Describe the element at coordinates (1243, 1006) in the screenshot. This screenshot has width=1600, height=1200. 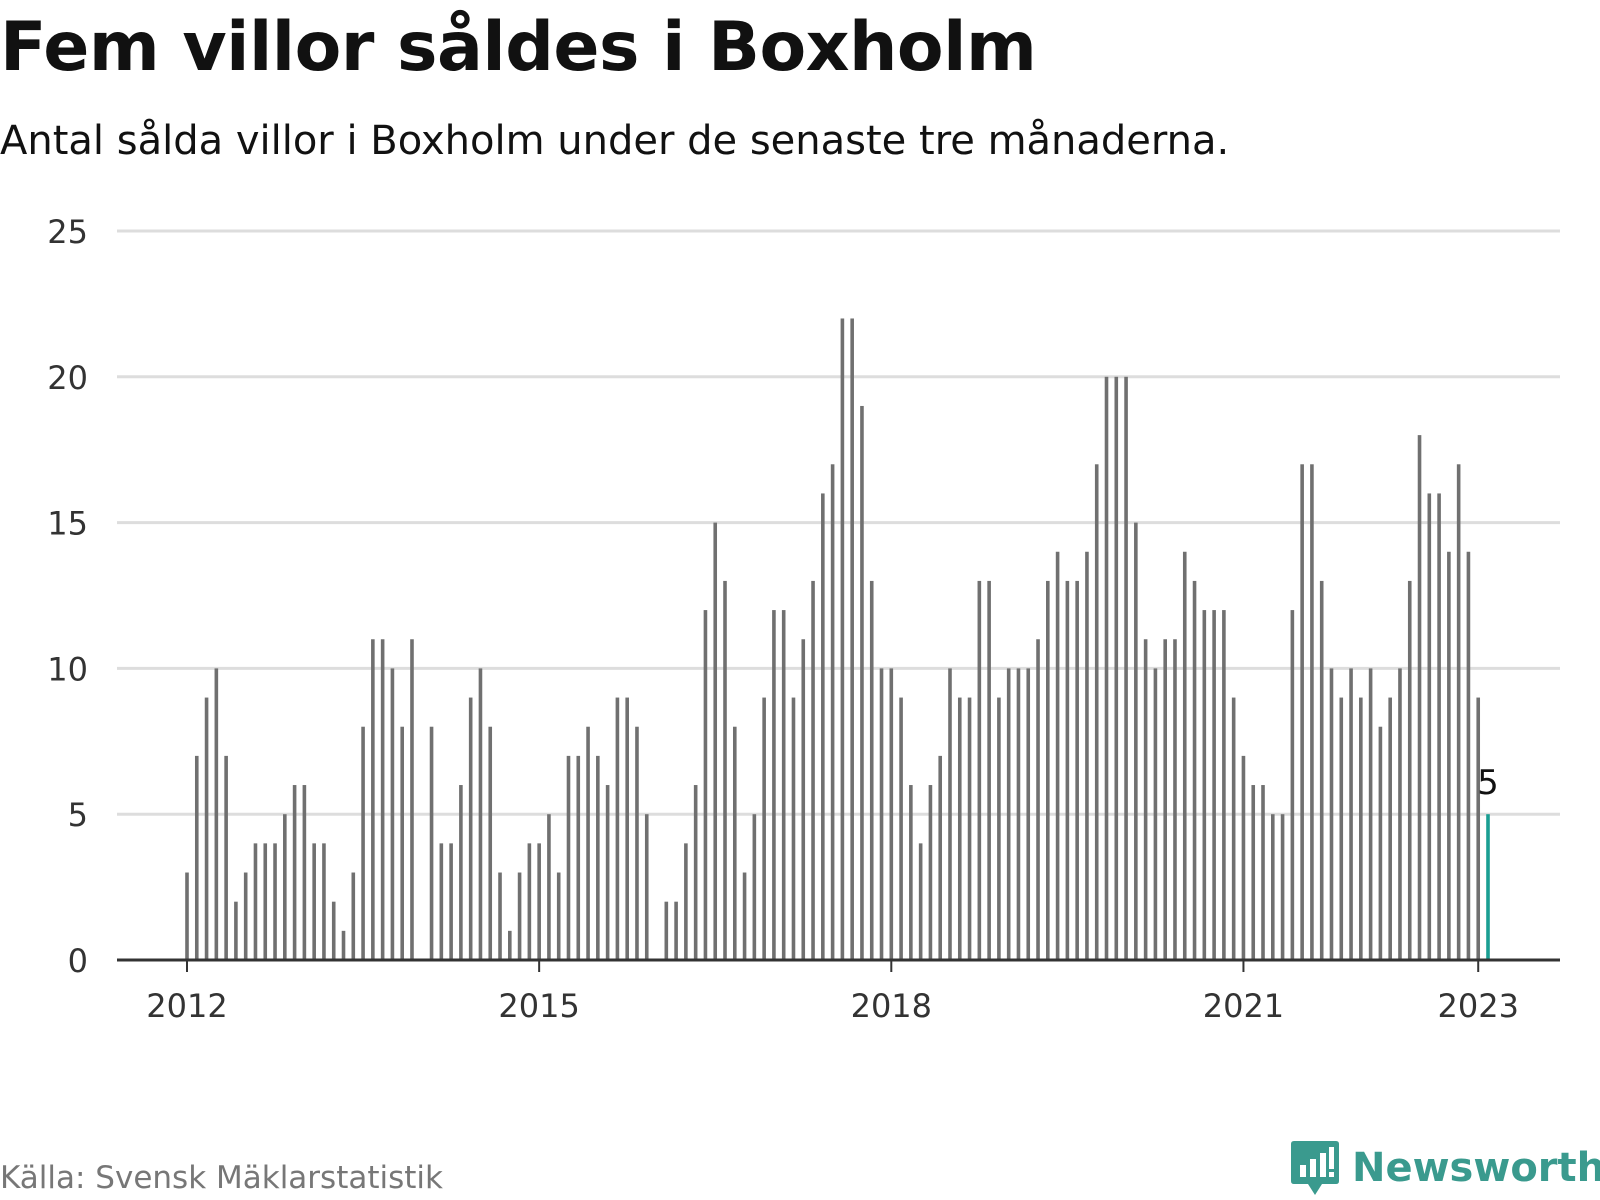
I see `x-tick-label: 2021` at that location.